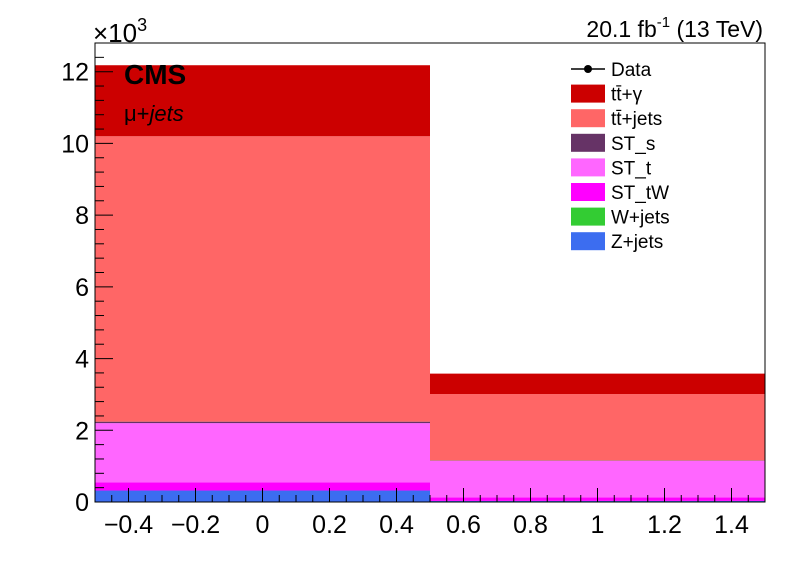 This screenshot has width=796, height=572. I want to click on cms-label: CMS, so click(155, 74).